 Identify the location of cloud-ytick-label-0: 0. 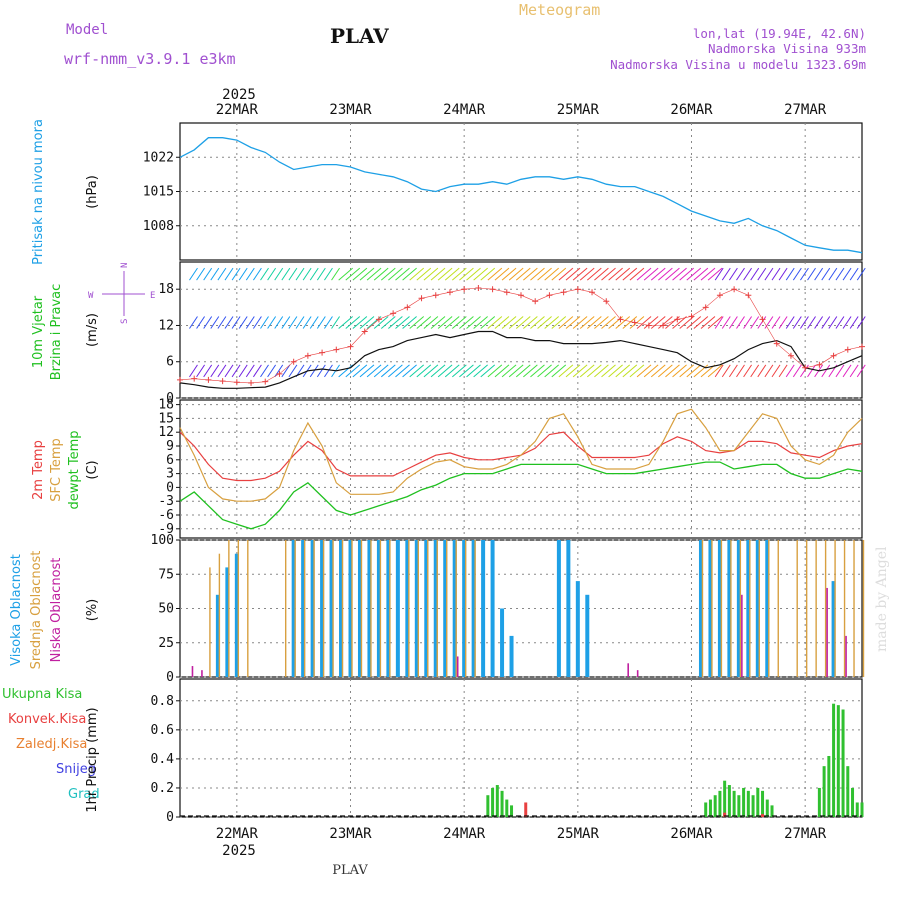
(170, 677).